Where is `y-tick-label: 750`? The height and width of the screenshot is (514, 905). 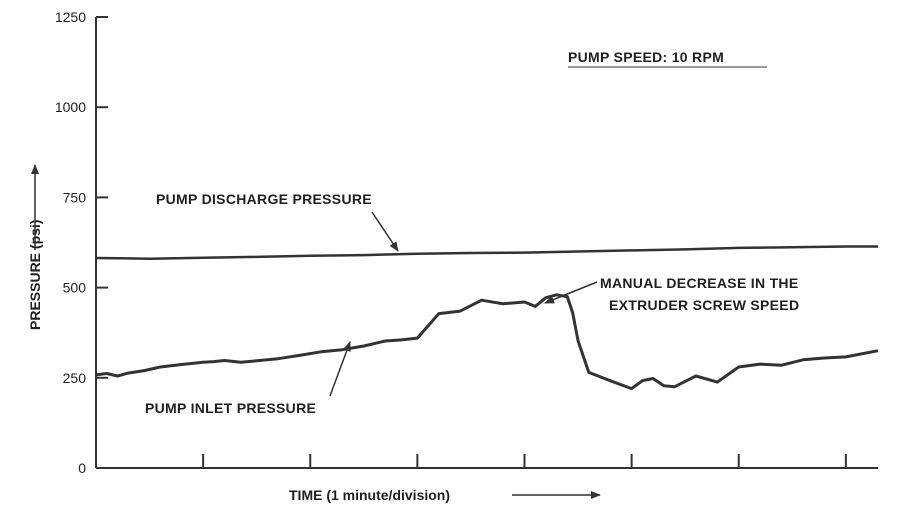 y-tick-label: 750 is located at coordinates (75, 197).